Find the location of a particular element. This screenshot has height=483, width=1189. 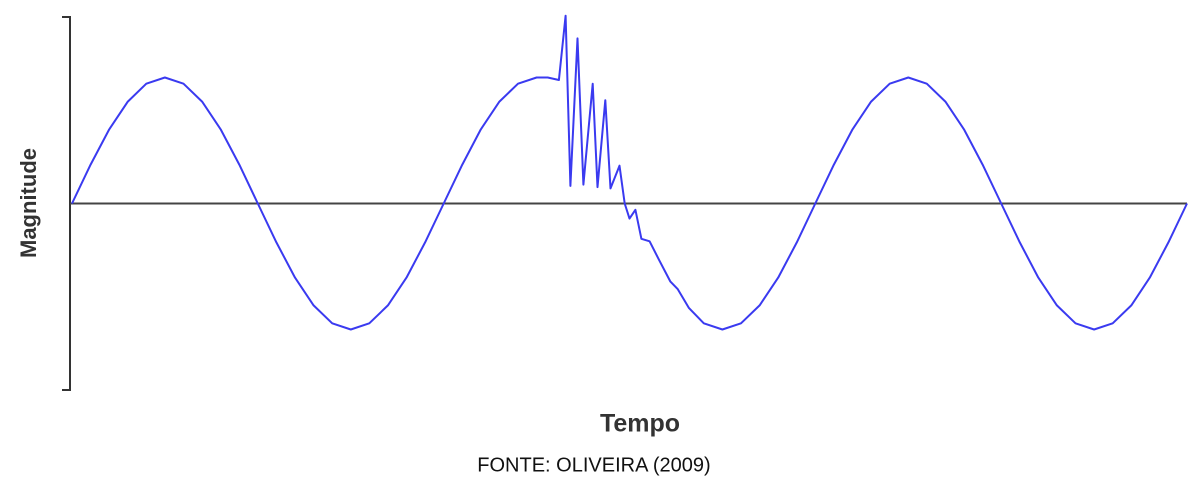

y-axis is located at coordinates (66, 203).